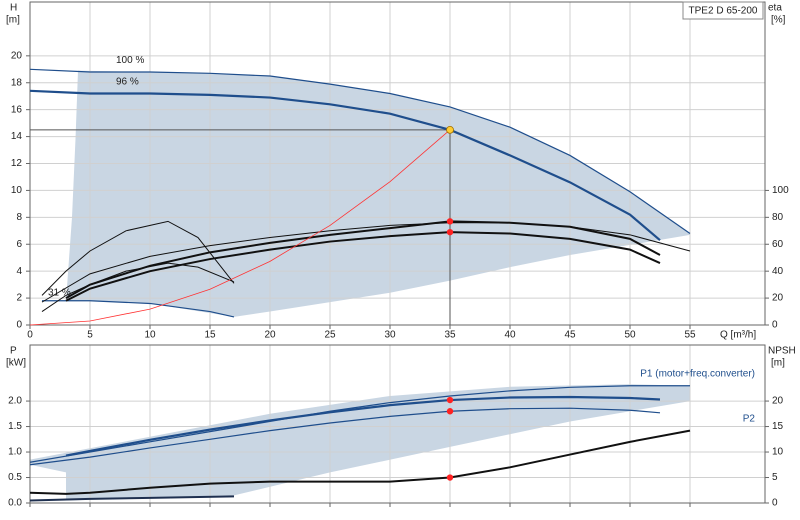 Image resolution: width=800 pixels, height=520 pixels. Describe the element at coordinates (570, 335) in the screenshot. I see `x-tick-label: 45` at that location.